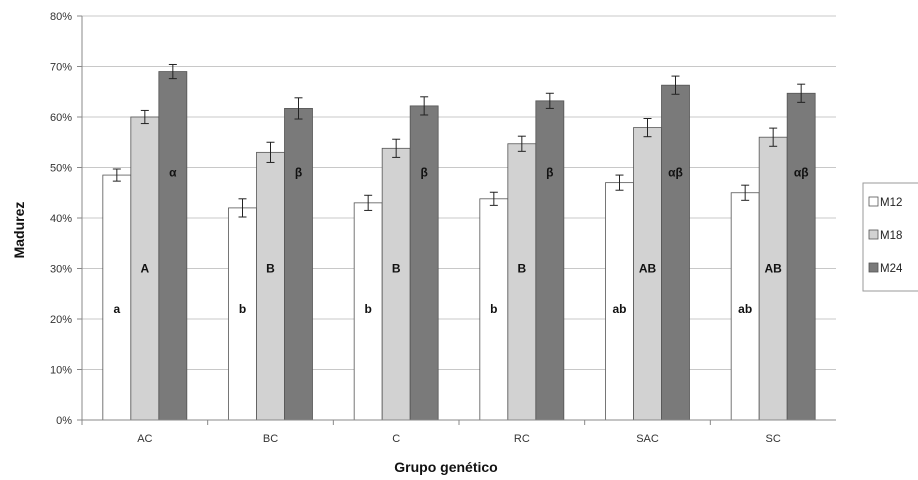 The height and width of the screenshot is (480, 918). Describe the element at coordinates (61, 320) in the screenshot. I see `y-tick-label: 20%` at that location.